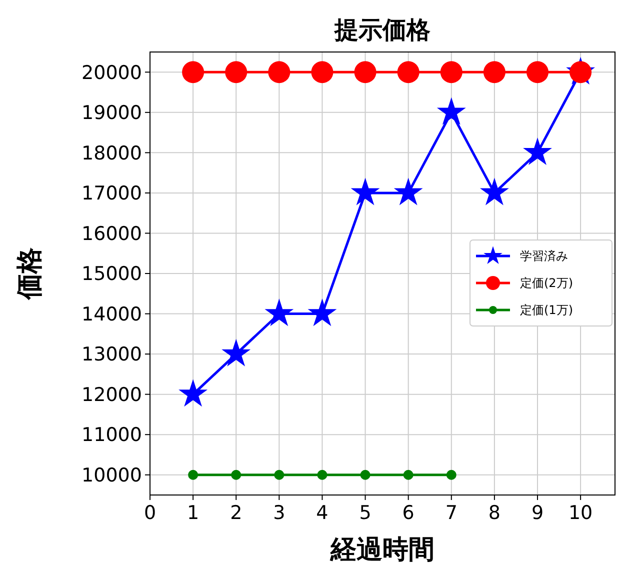 The height and width of the screenshot is (570, 619). Describe the element at coordinates (193, 513) in the screenshot. I see `x-tick-label: 1` at that location.